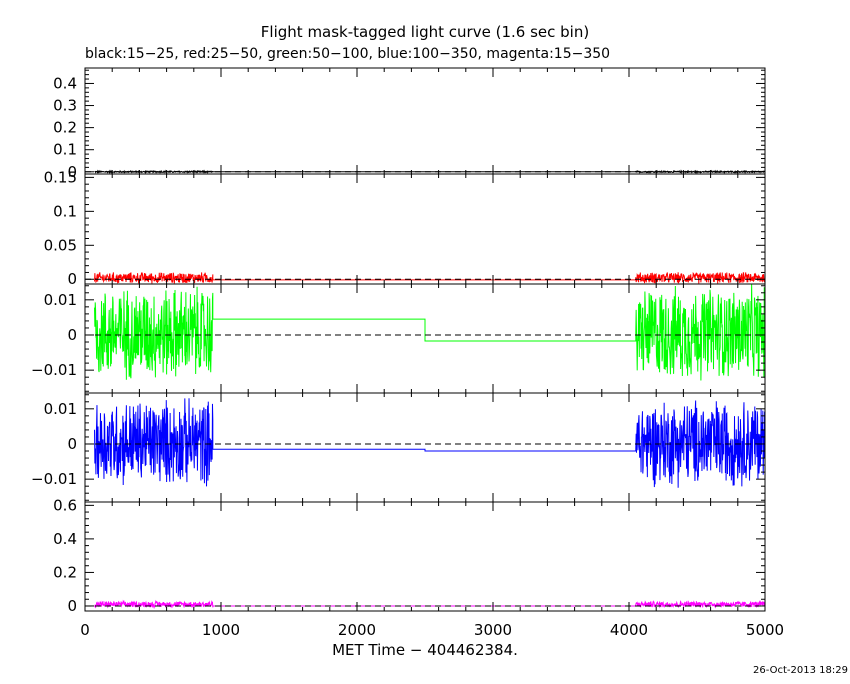 This screenshot has height=684, width=850. Describe the element at coordinates (72, 335) in the screenshot. I see `y-tick-label-2: 0` at that location.